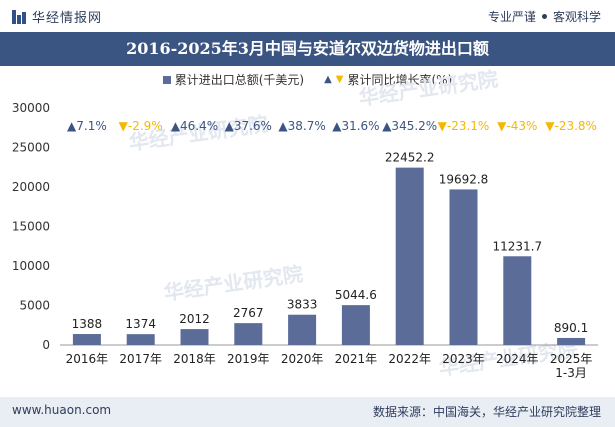  Describe the element at coordinates (517, 246) in the screenshot. I see `bar-value-label: 11231.7` at that location.